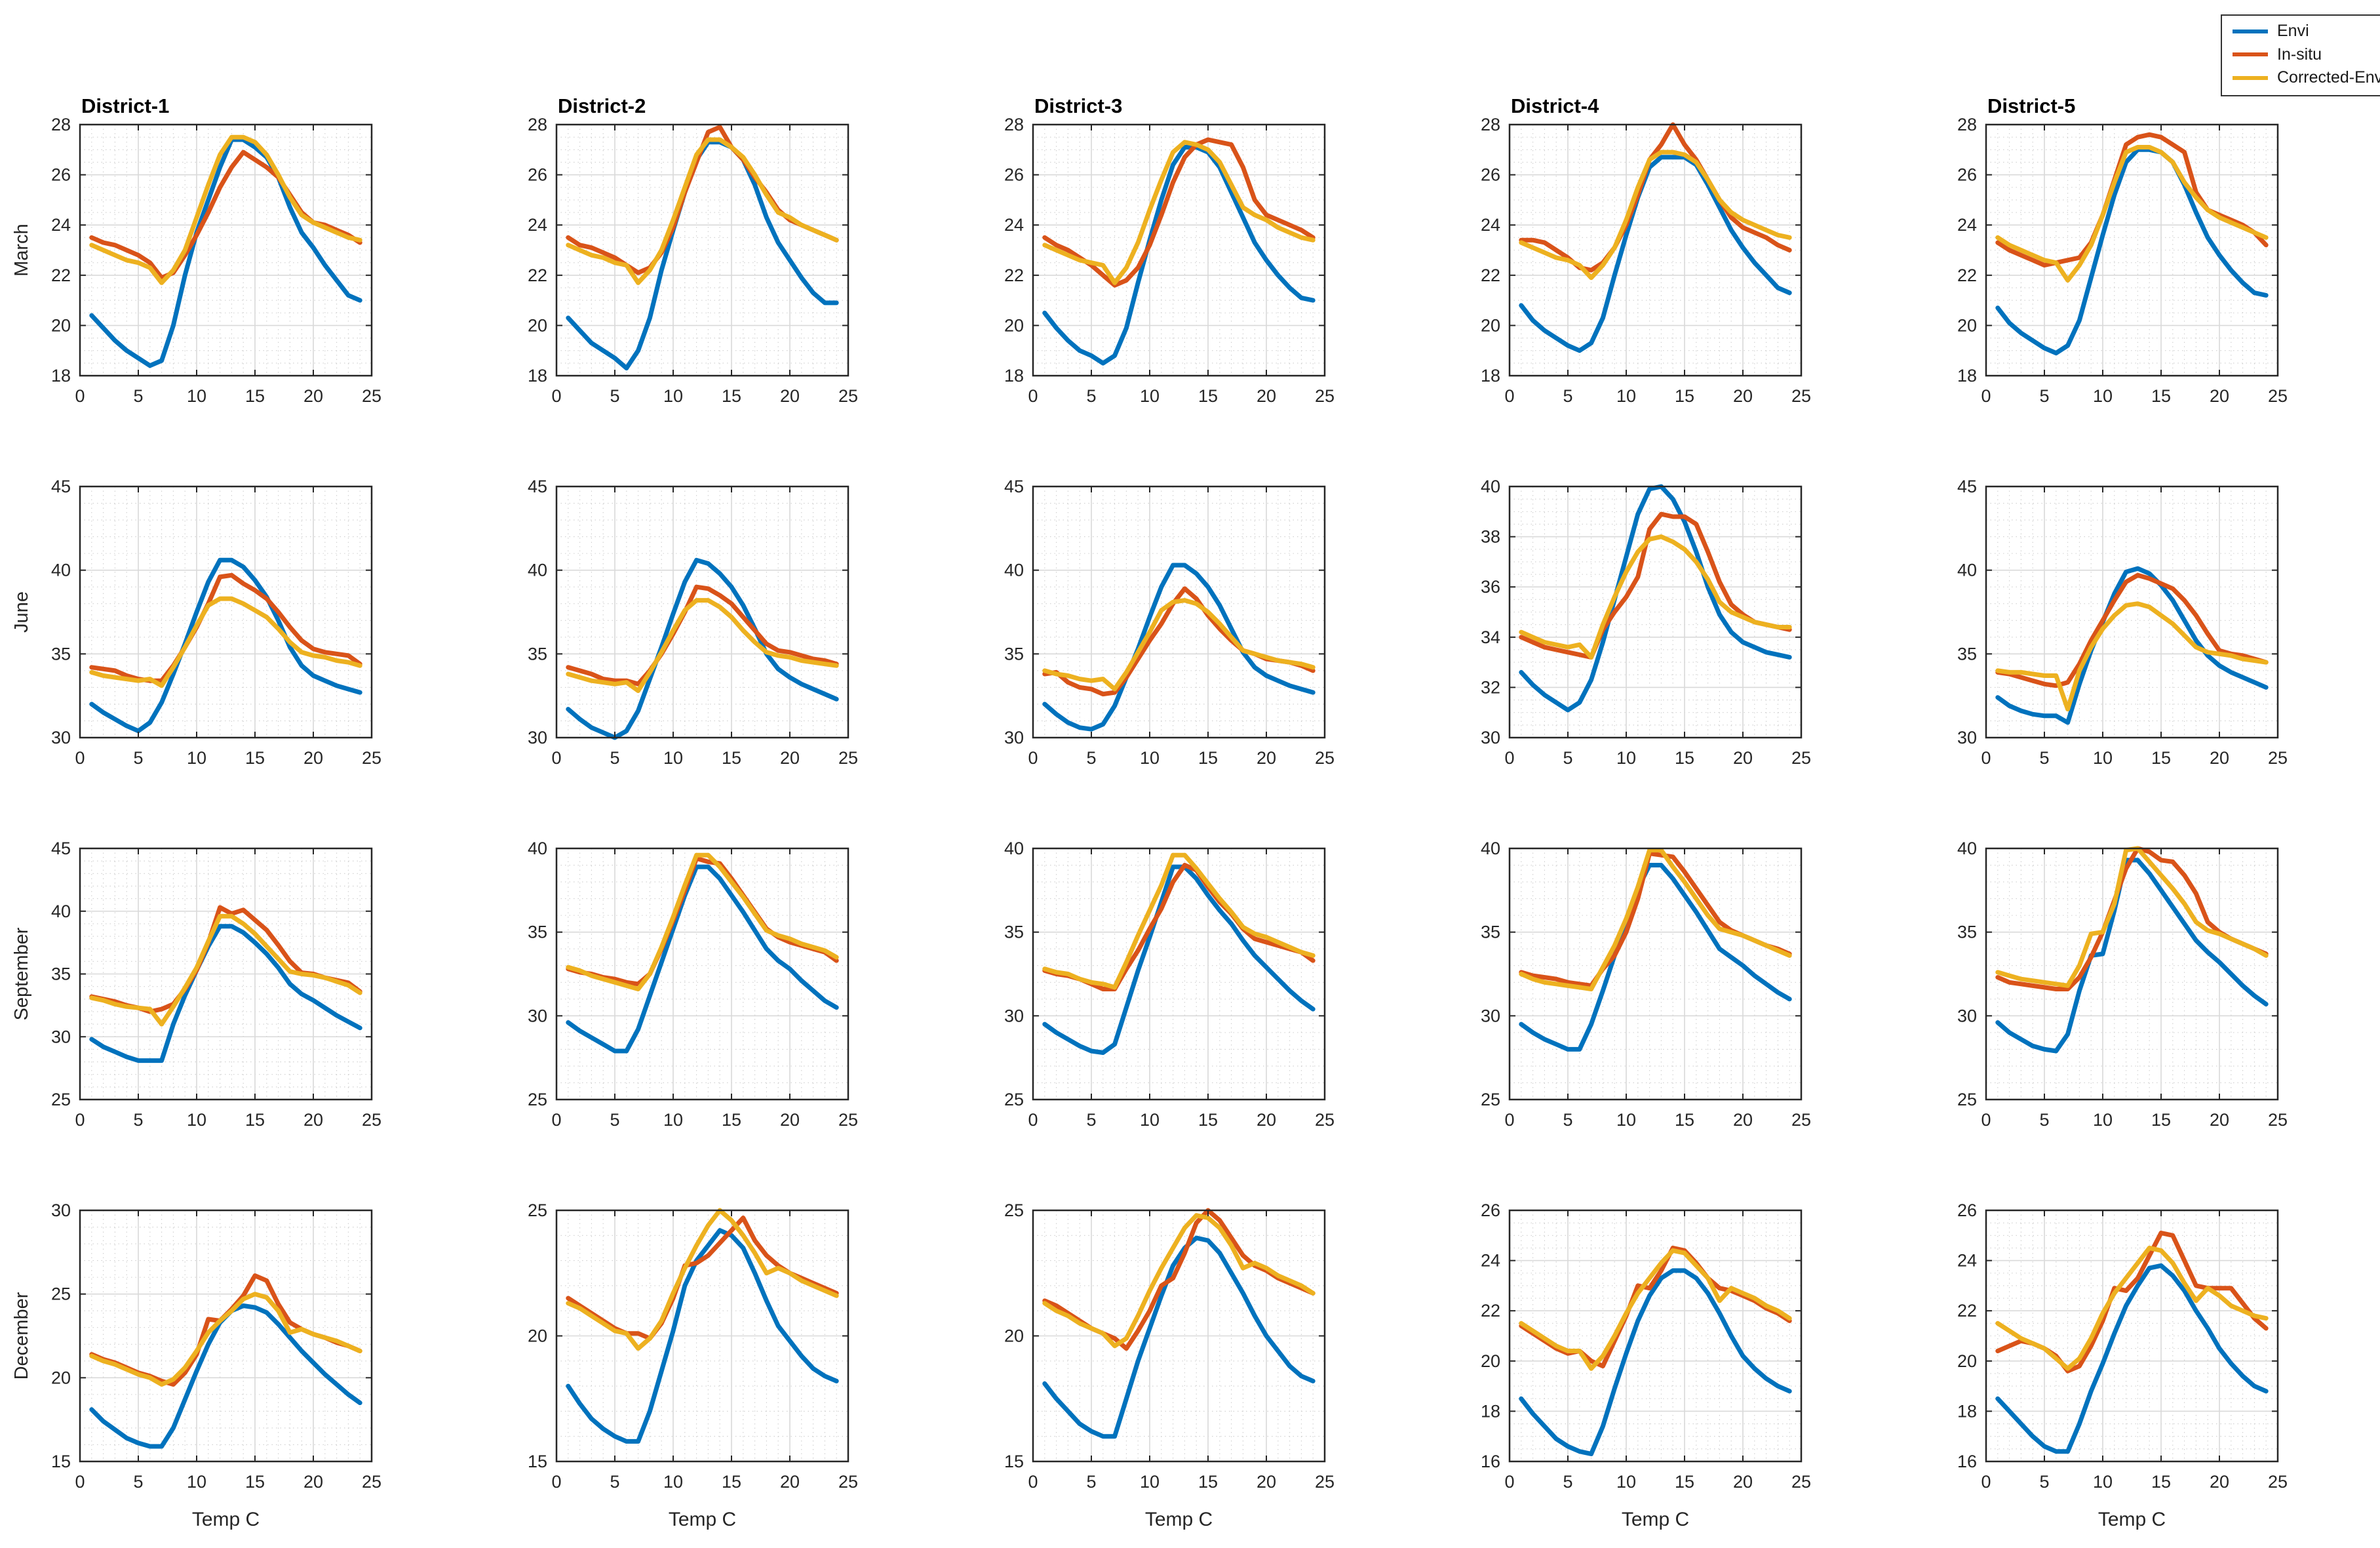  What do you see at coordinates (1967, 225) in the screenshot?
I see `y-tick-label: 24` at bounding box center [1967, 225].